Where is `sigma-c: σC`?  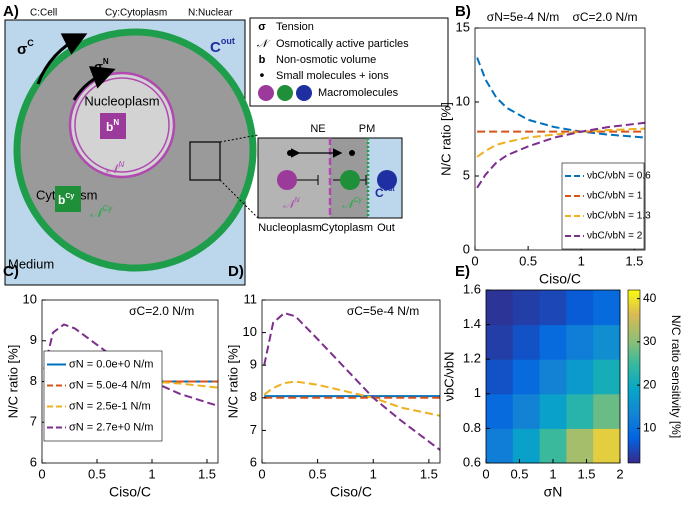
sigma-c: σC is located at coordinates (25, 48).